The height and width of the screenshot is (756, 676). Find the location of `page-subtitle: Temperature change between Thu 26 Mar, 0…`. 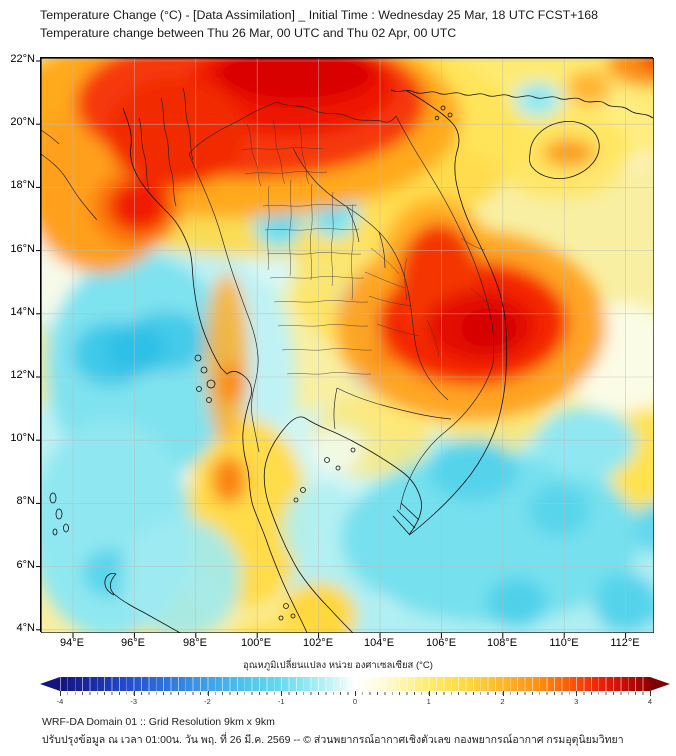

page-subtitle: Temperature change between Thu 26 Mar, 0… is located at coordinates (248, 32).